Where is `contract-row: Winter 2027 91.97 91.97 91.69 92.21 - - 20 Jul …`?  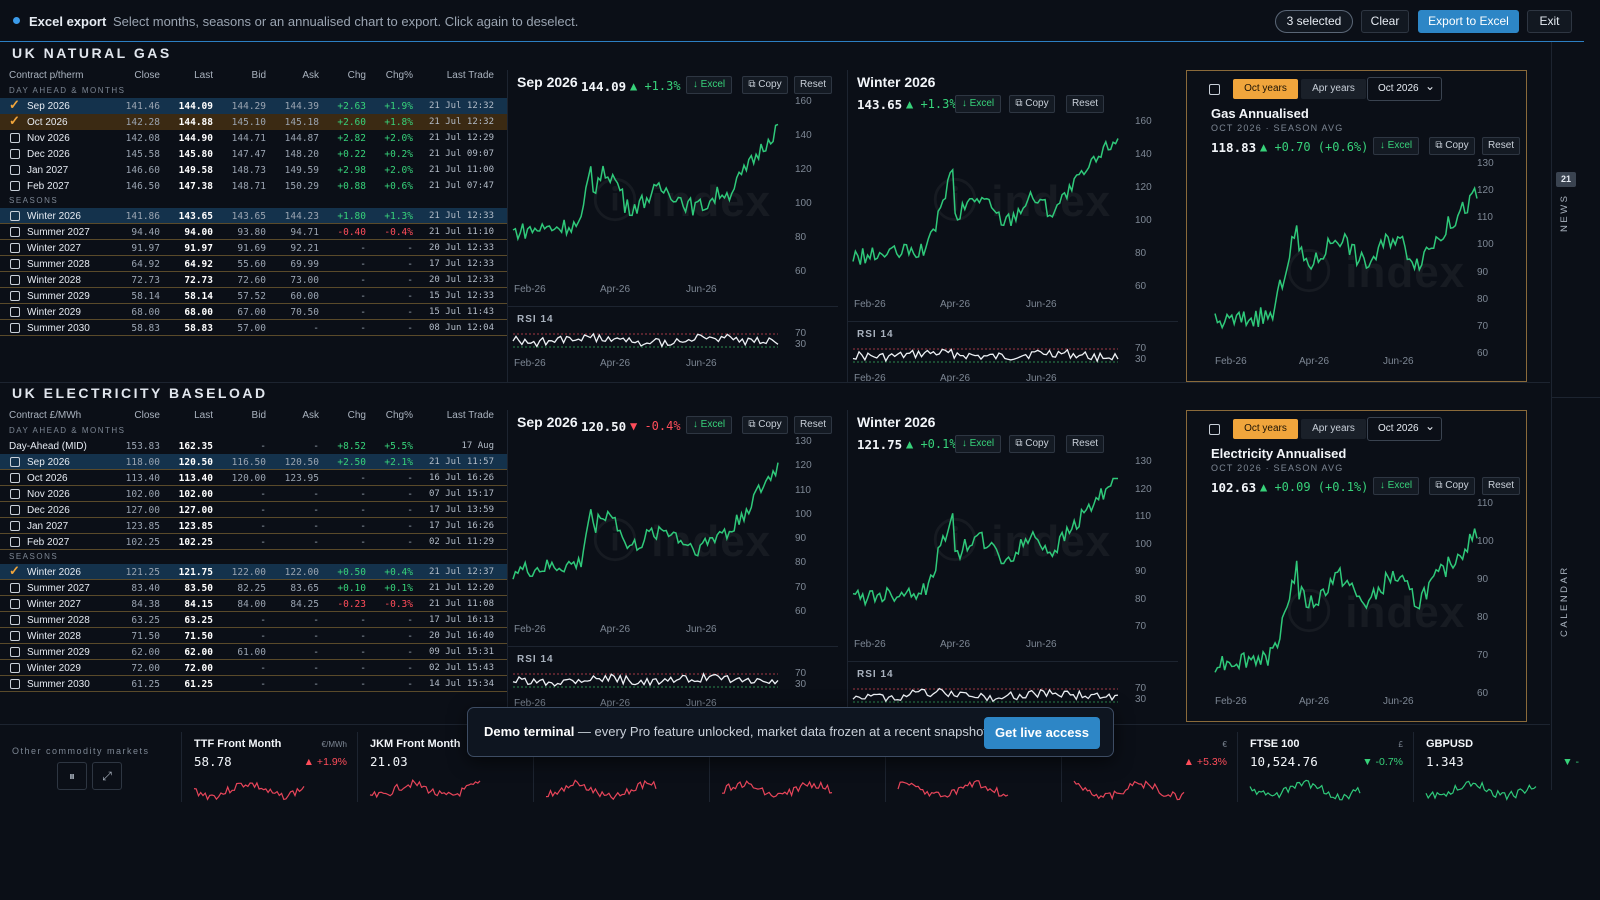
contract-row: Winter 2027 91.97 91.97 91.69 92.21 - - 20 Jul … is located at coordinates (253, 248).